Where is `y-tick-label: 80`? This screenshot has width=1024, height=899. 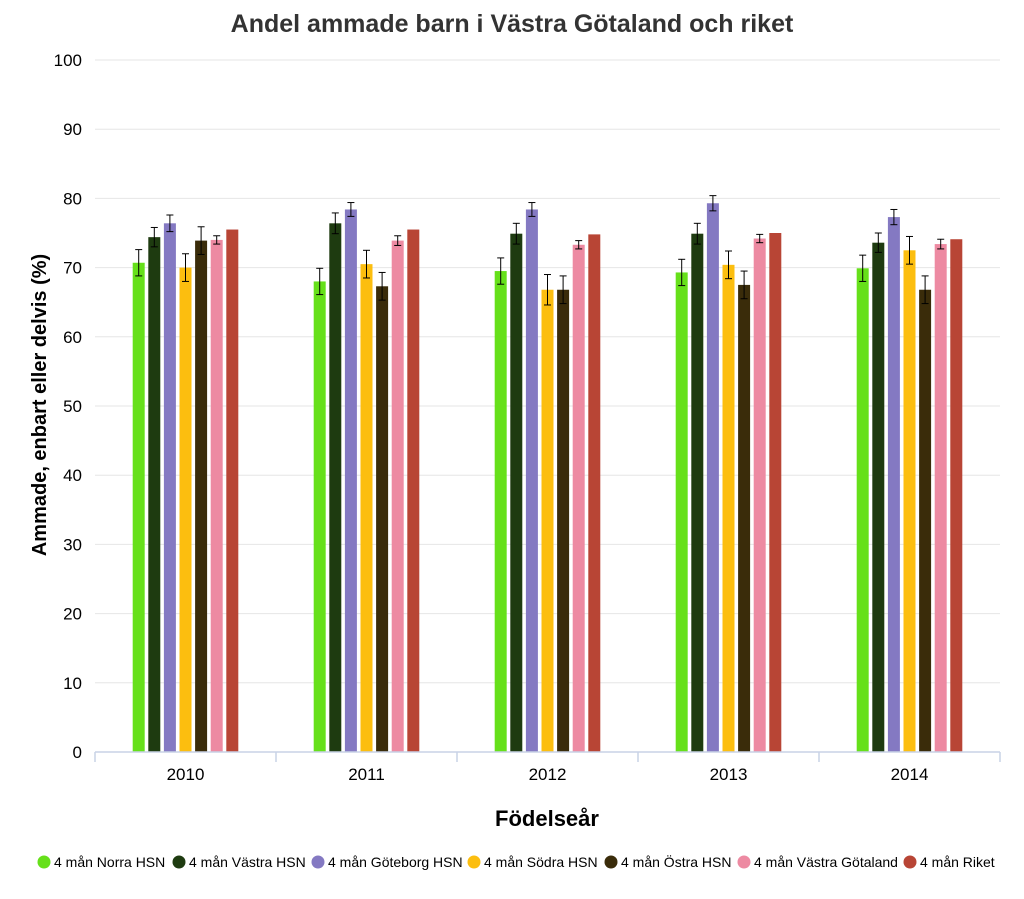
y-tick-label: 80 is located at coordinates (72, 198).